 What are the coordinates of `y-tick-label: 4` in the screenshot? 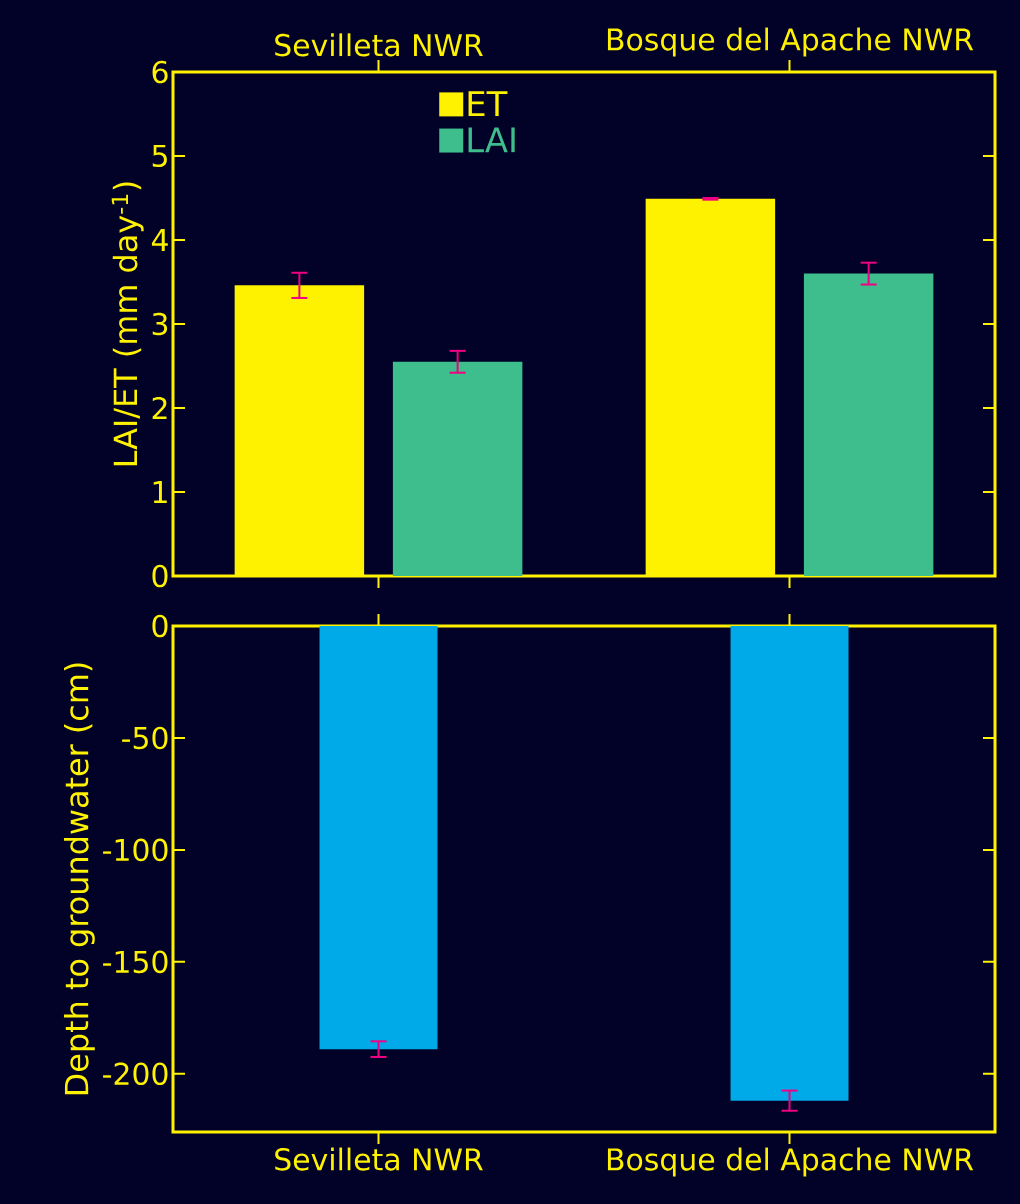 It's located at (159, 240).